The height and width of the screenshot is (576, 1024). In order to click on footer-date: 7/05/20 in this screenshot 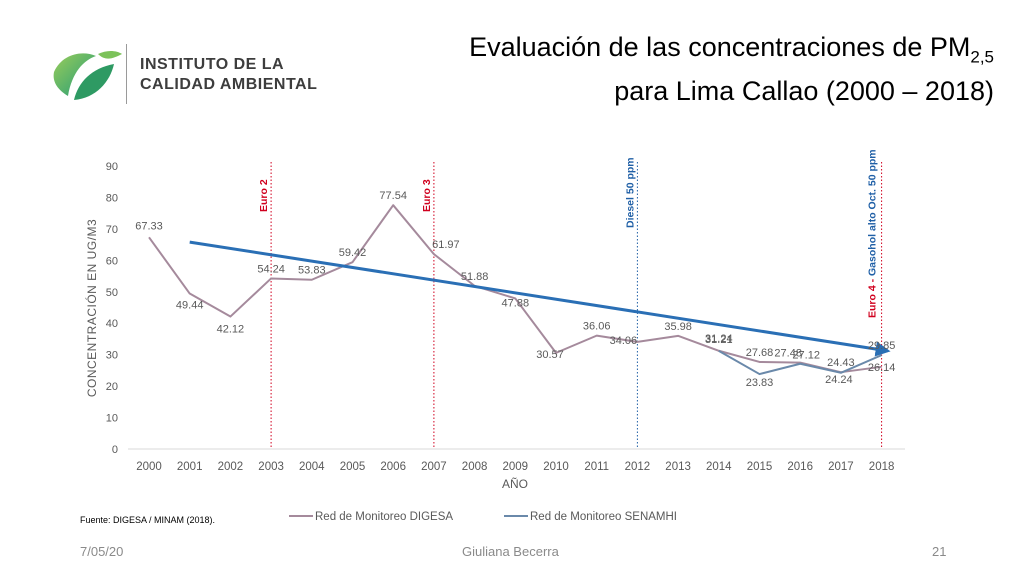, I will do `click(102, 551)`.